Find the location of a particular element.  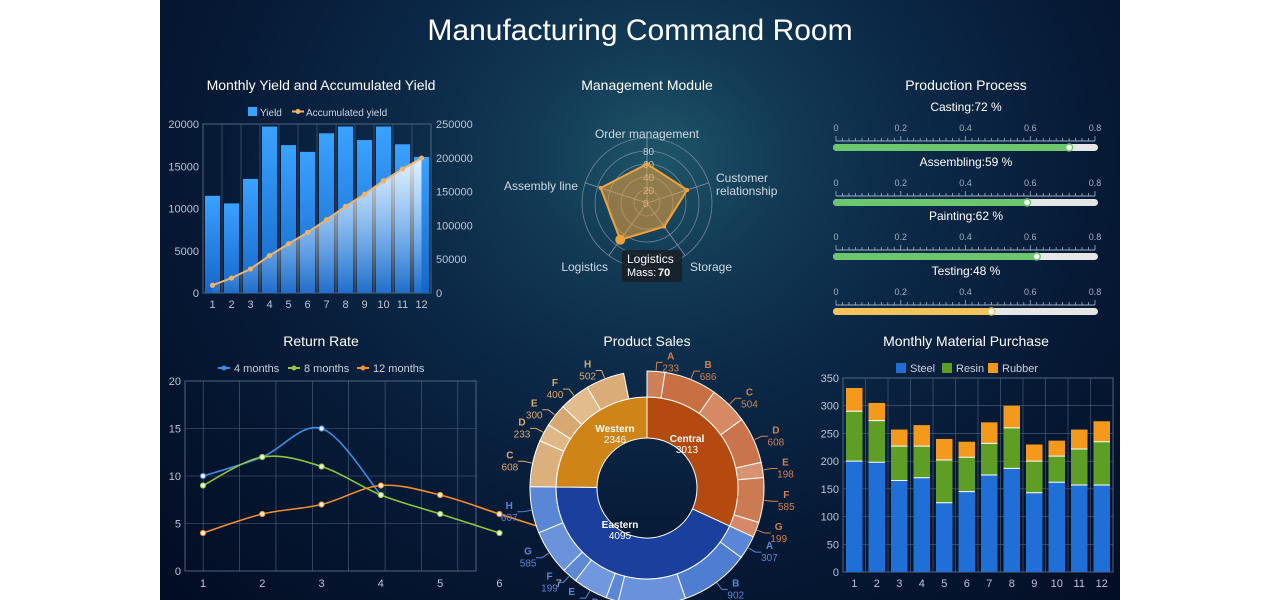

yield-right-tick: 250000 is located at coordinates (454, 125).